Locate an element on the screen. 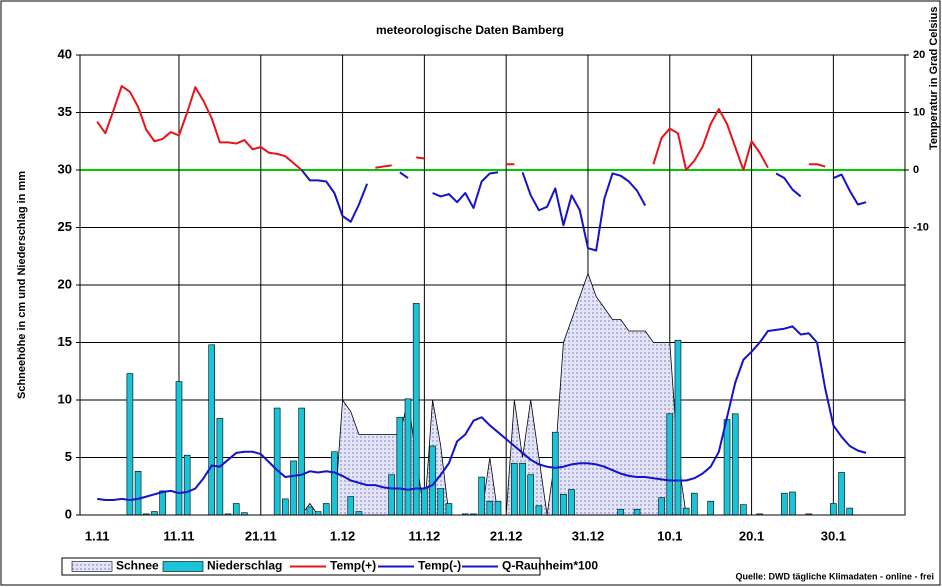  x-tick-label: 31.12 is located at coordinates (588, 535).